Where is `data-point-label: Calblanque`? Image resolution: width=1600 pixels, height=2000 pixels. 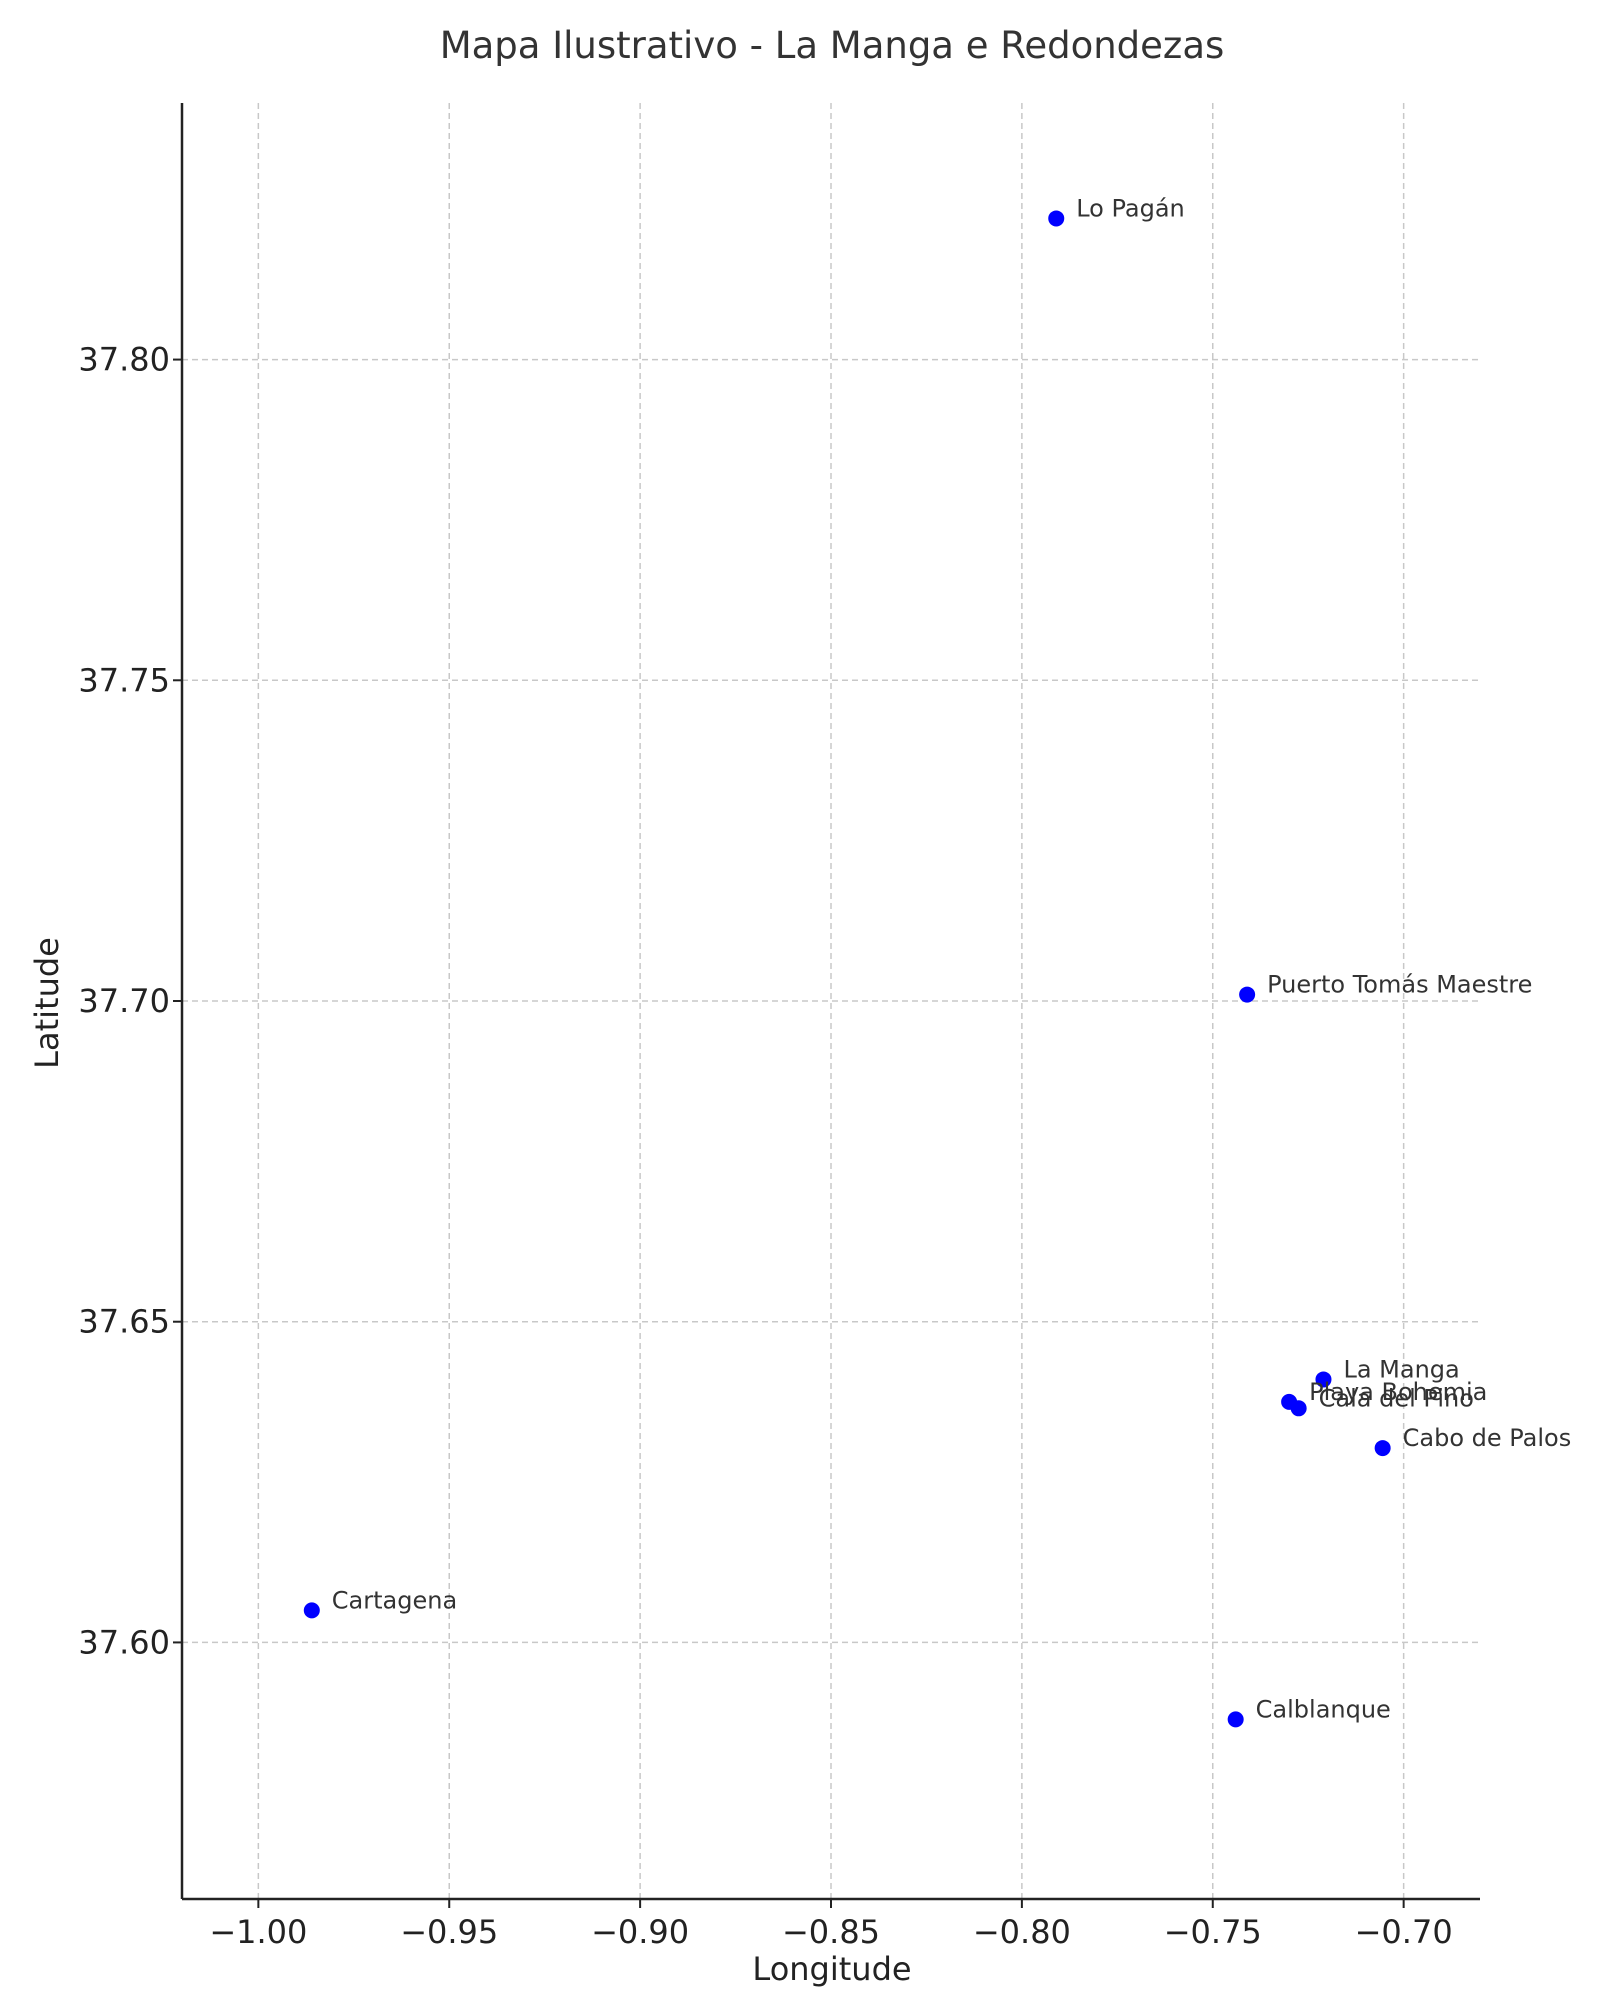
data-point-label: Calblanque is located at coordinates (1323, 1709).